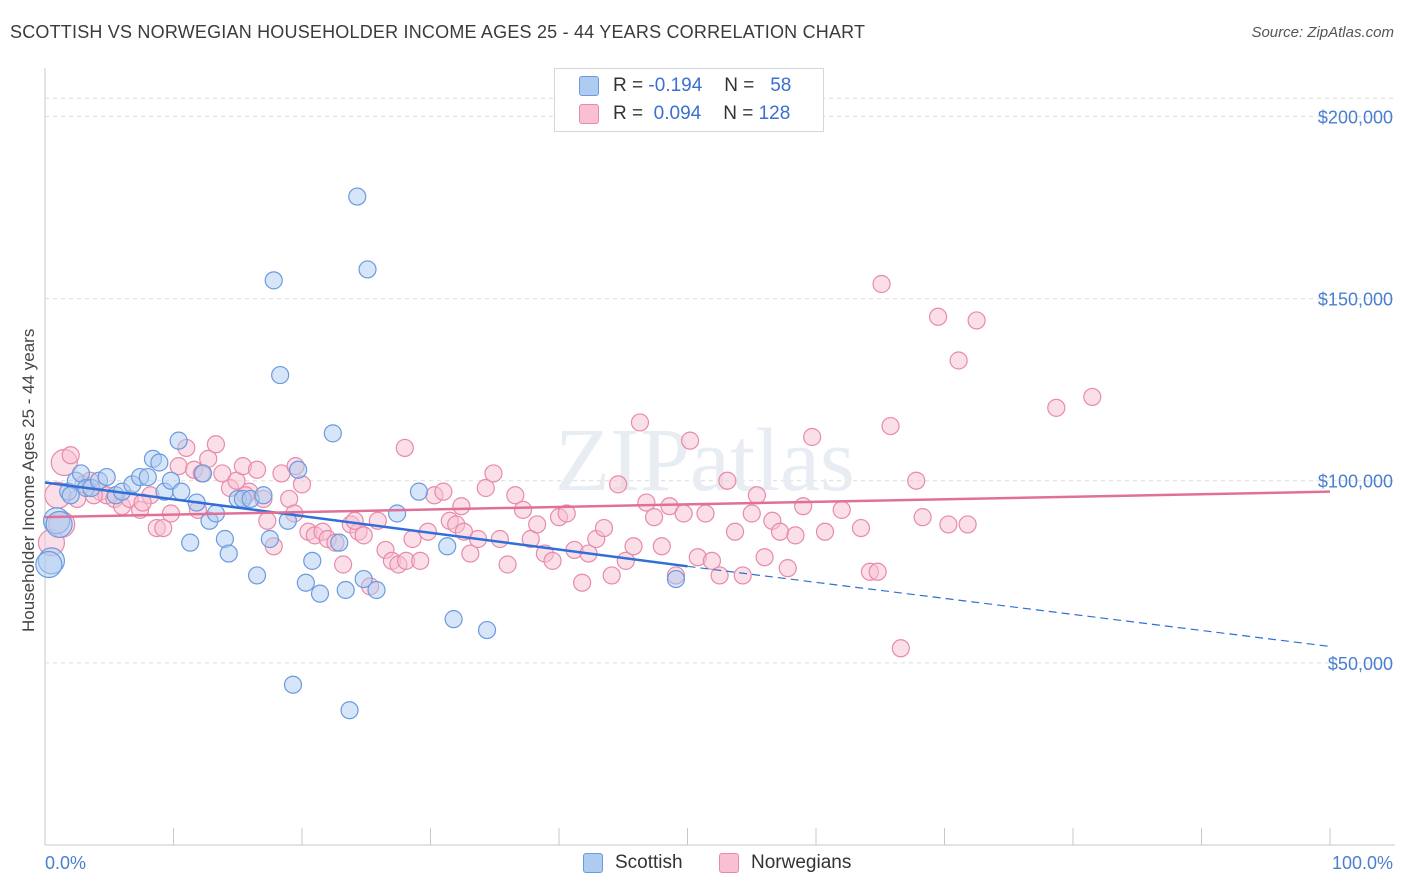 This screenshot has height=892, width=1406. Describe the element at coordinates (589, 86) in the screenshot. I see `scottish-swatch` at that location.